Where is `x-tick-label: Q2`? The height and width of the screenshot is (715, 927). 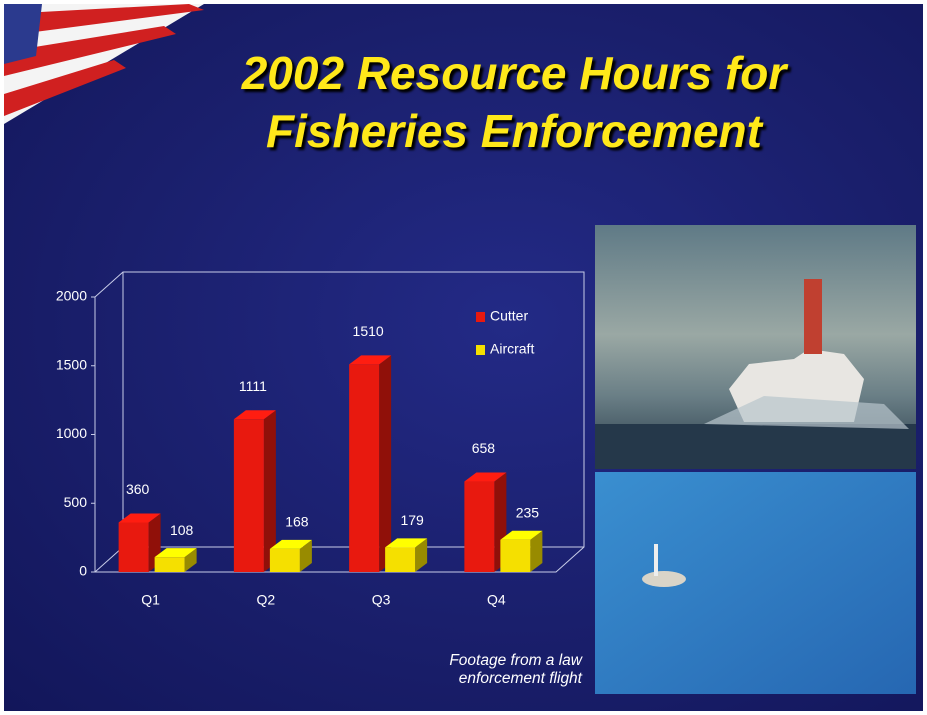
x-tick-label: Q2 is located at coordinates (266, 600).